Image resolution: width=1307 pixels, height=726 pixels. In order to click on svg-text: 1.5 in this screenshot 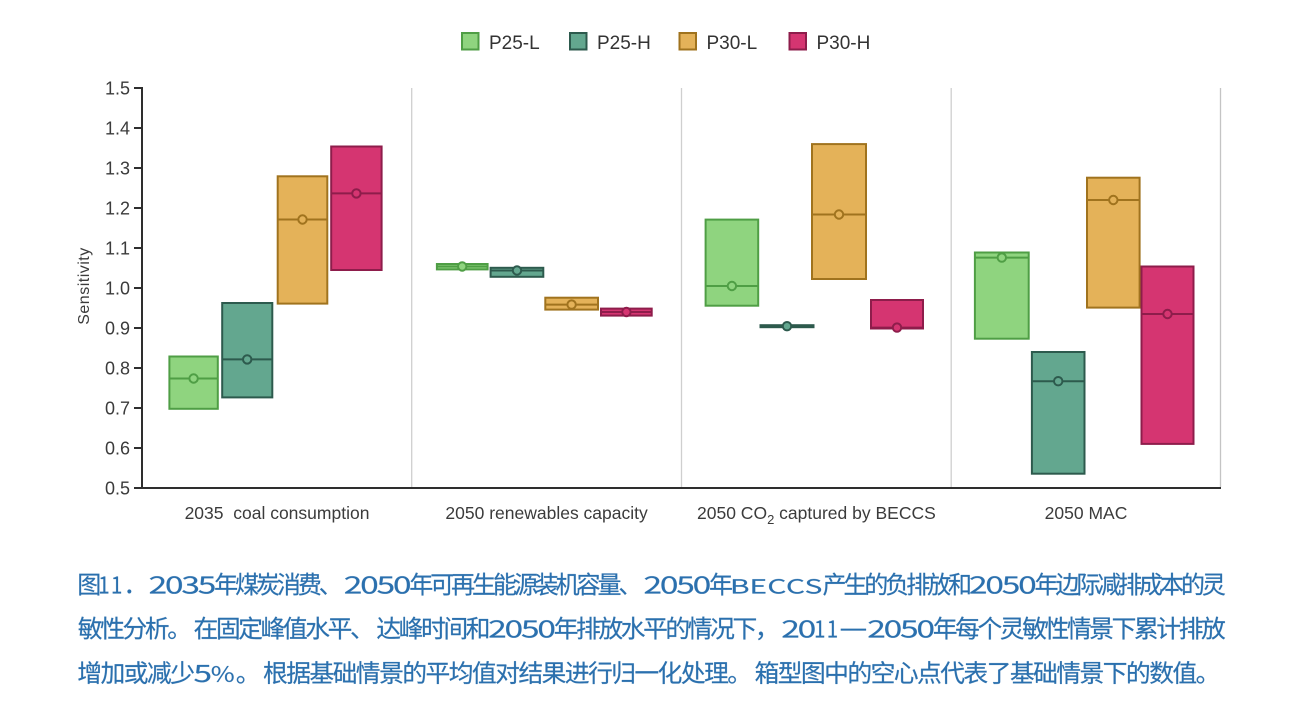, I will do `click(117, 89)`.